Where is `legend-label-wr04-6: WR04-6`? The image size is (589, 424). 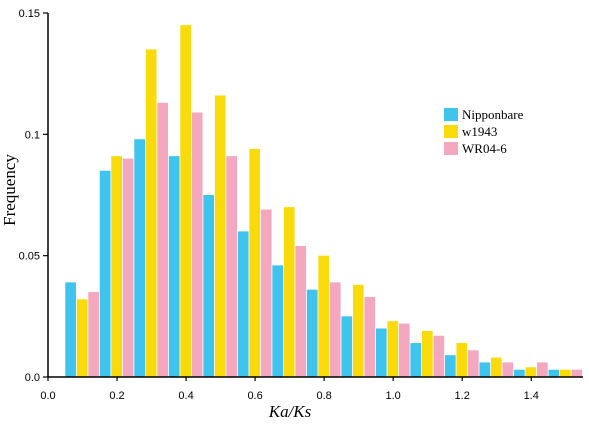 legend-label-wr04-6: WR04-6 is located at coordinates (484, 148).